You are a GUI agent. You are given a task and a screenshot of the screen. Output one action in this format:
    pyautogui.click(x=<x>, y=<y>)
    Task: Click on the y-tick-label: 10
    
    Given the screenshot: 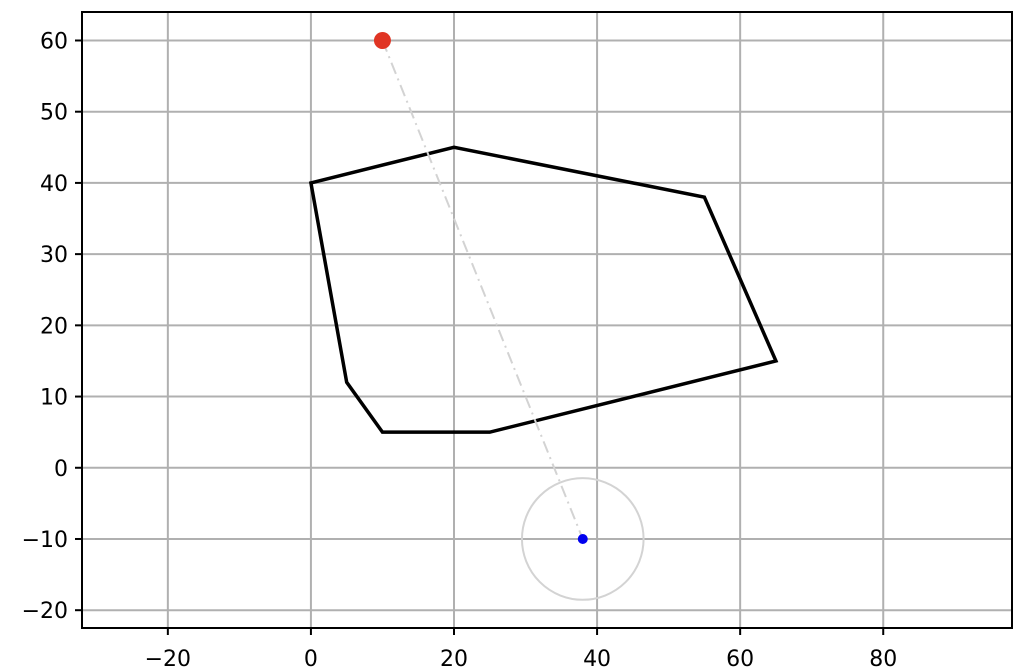 What is the action you would take?
    pyautogui.click(x=54, y=398)
    